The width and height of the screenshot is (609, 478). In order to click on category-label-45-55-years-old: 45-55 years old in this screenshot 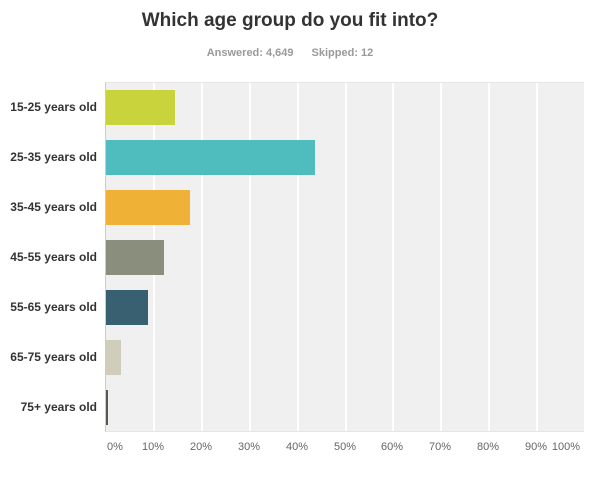, I will do `click(53, 257)`.